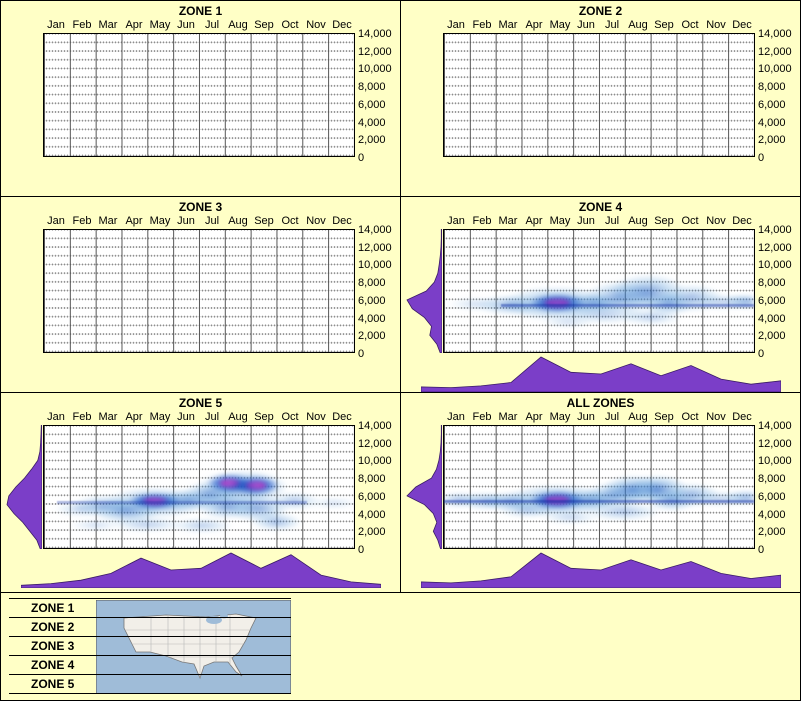  I want to click on panel-title: ZONE 4, so click(600, 207).